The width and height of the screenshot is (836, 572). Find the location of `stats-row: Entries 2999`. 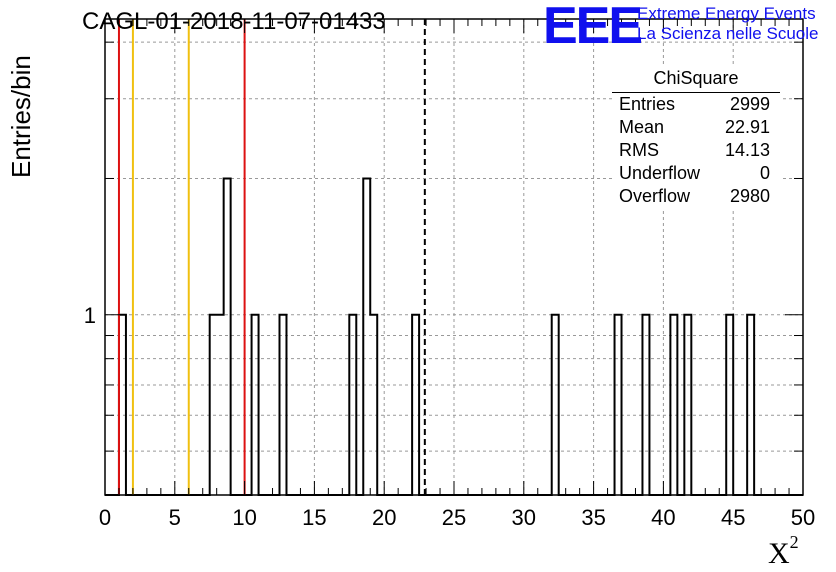

stats-row: Entries 2999 is located at coordinates (696, 104).